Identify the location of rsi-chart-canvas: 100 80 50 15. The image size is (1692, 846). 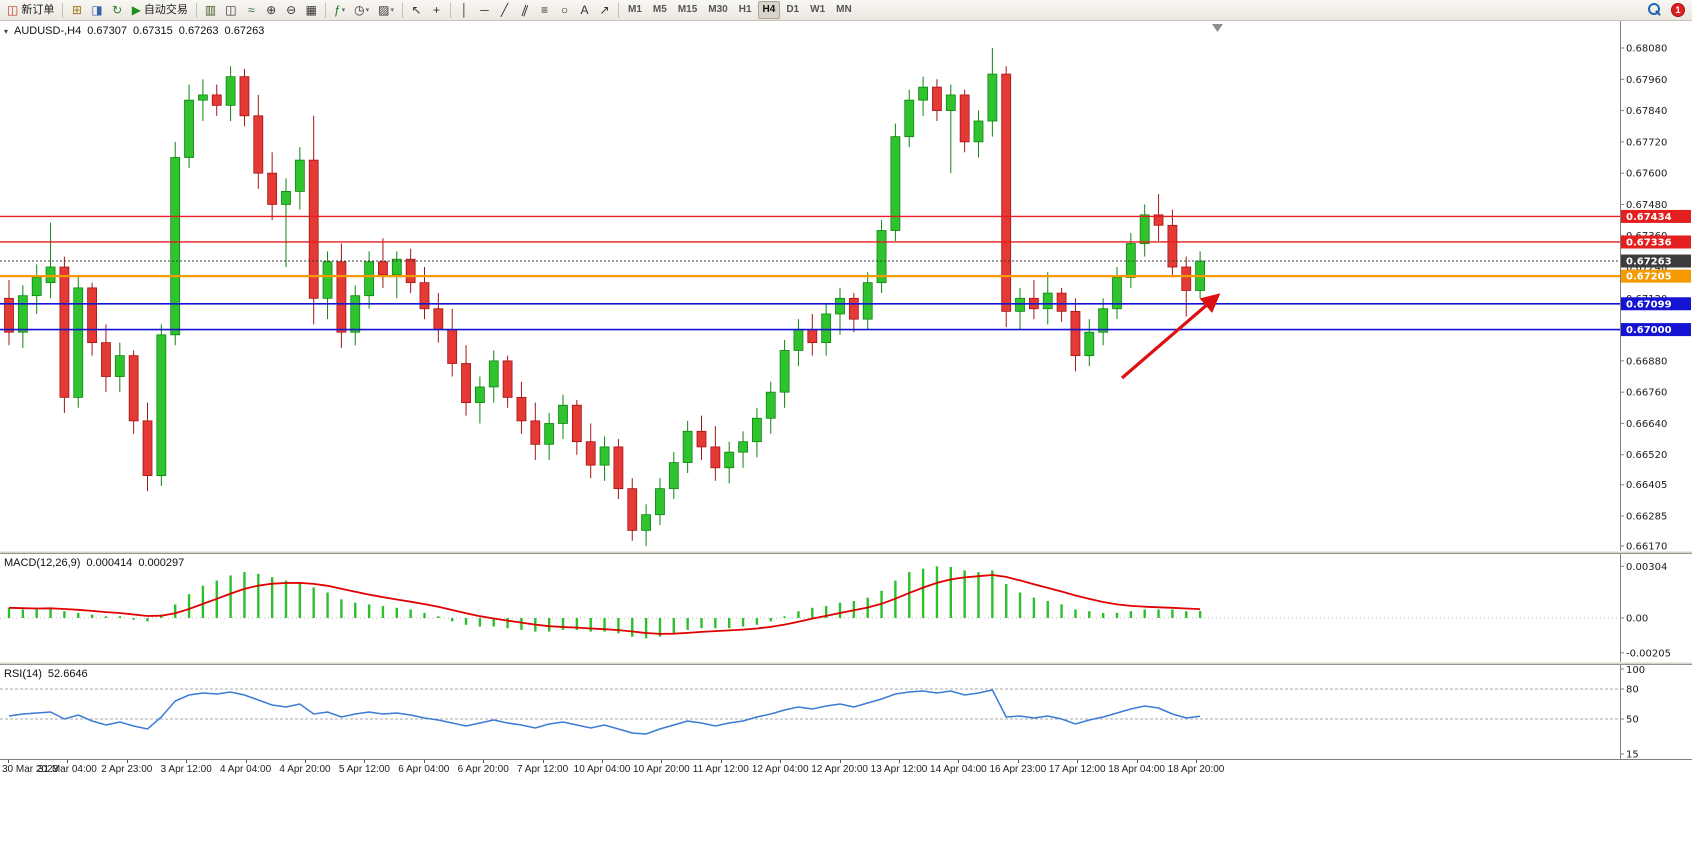
(846, 712).